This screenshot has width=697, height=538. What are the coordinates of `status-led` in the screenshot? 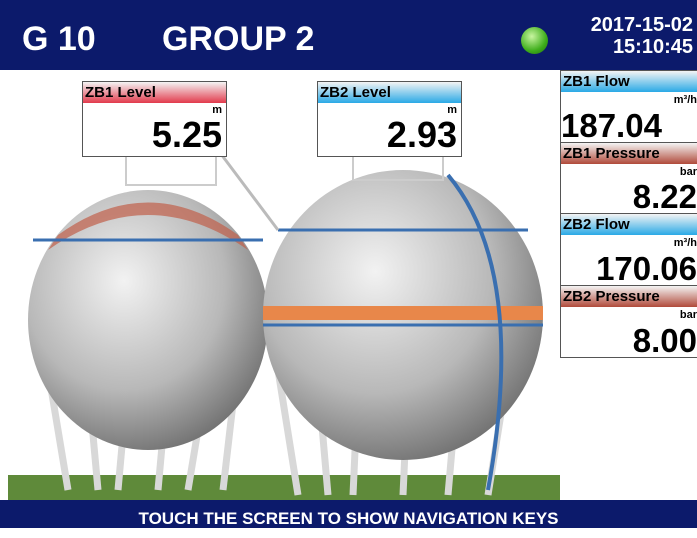 It's located at (534, 40).